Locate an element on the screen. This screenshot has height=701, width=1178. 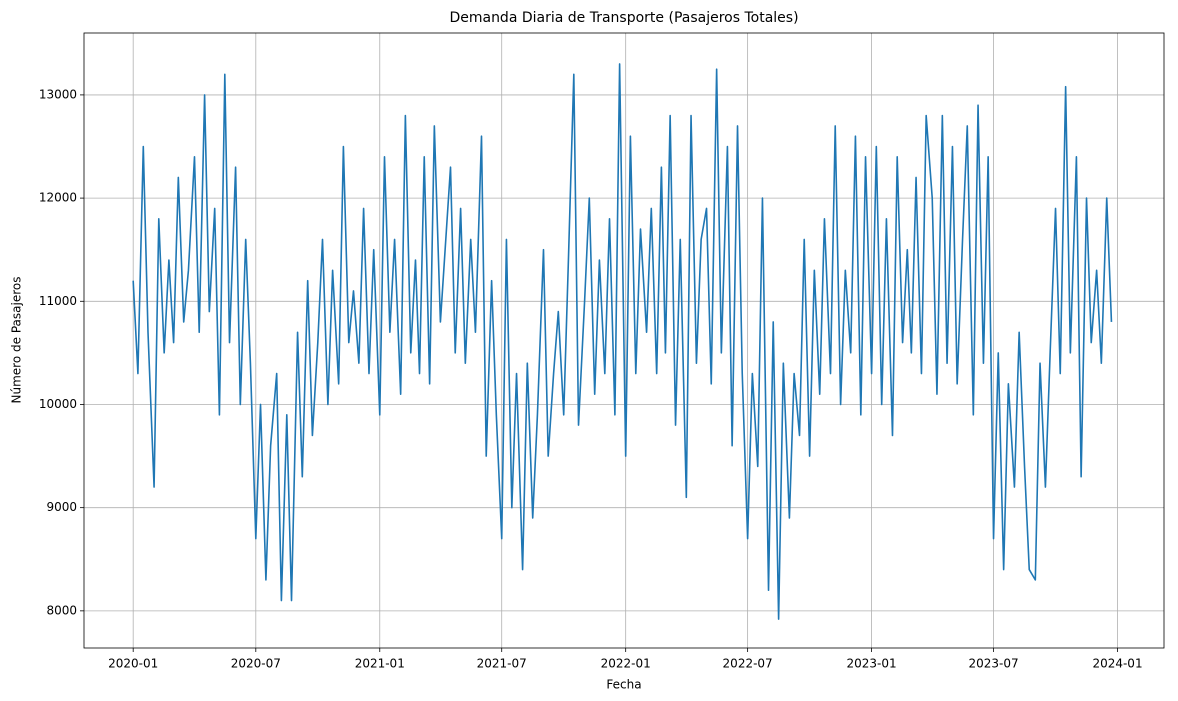
x-tick-label: 2021-01 is located at coordinates (380, 664).